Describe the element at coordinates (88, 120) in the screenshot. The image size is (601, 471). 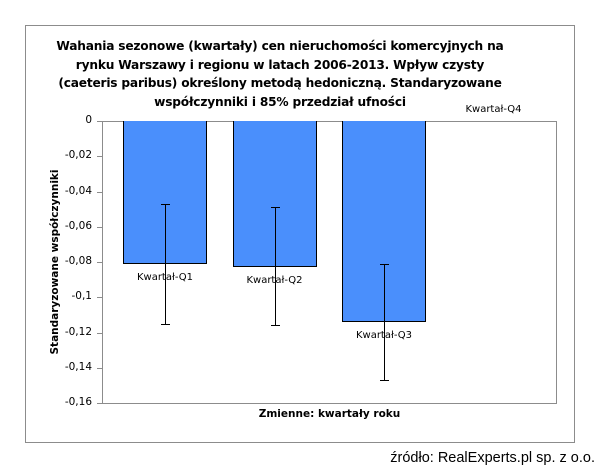
I see `y-tick-label: 0` at that location.